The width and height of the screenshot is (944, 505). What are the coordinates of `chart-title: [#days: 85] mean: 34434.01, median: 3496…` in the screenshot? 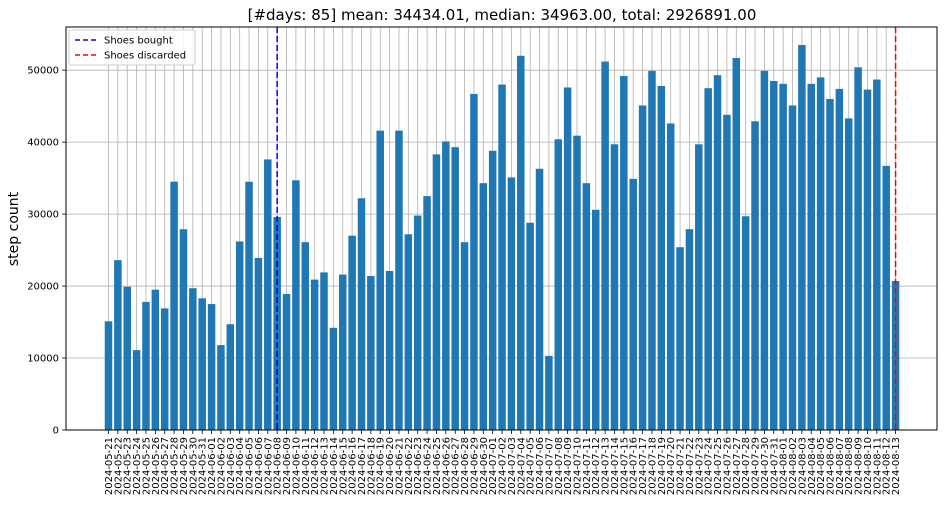 It's located at (502, 15).